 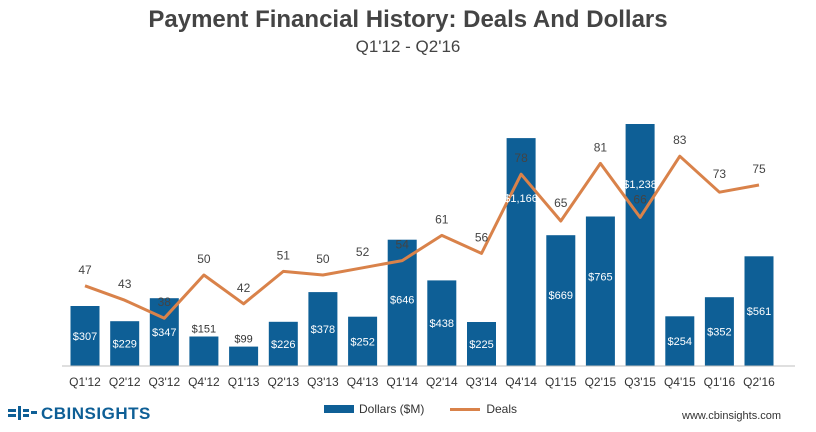 I want to click on bar-label-11: $1,166, so click(x=521, y=199).